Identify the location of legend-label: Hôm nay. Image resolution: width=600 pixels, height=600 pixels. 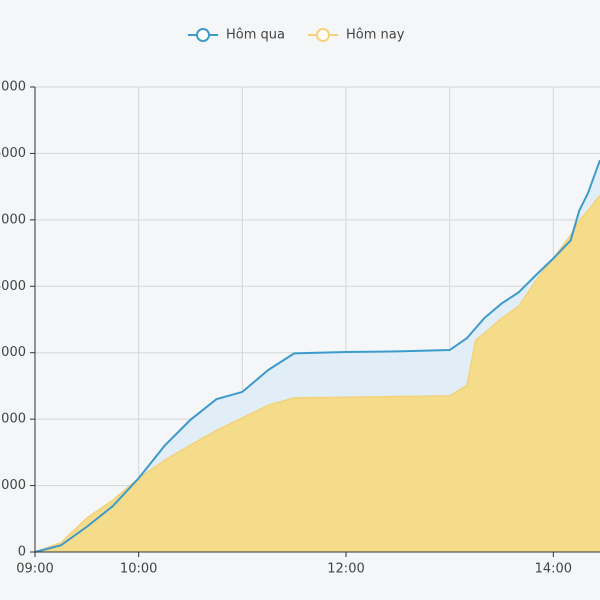
(375, 35).